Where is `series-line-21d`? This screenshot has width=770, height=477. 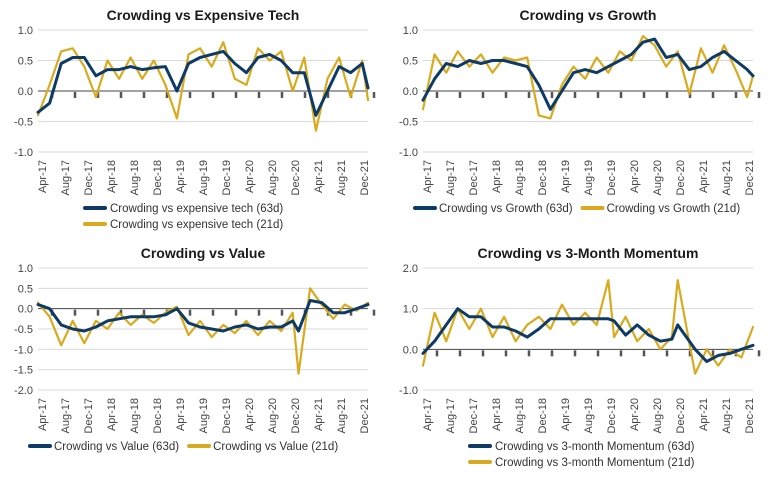
series-line-21d is located at coordinates (588, 77).